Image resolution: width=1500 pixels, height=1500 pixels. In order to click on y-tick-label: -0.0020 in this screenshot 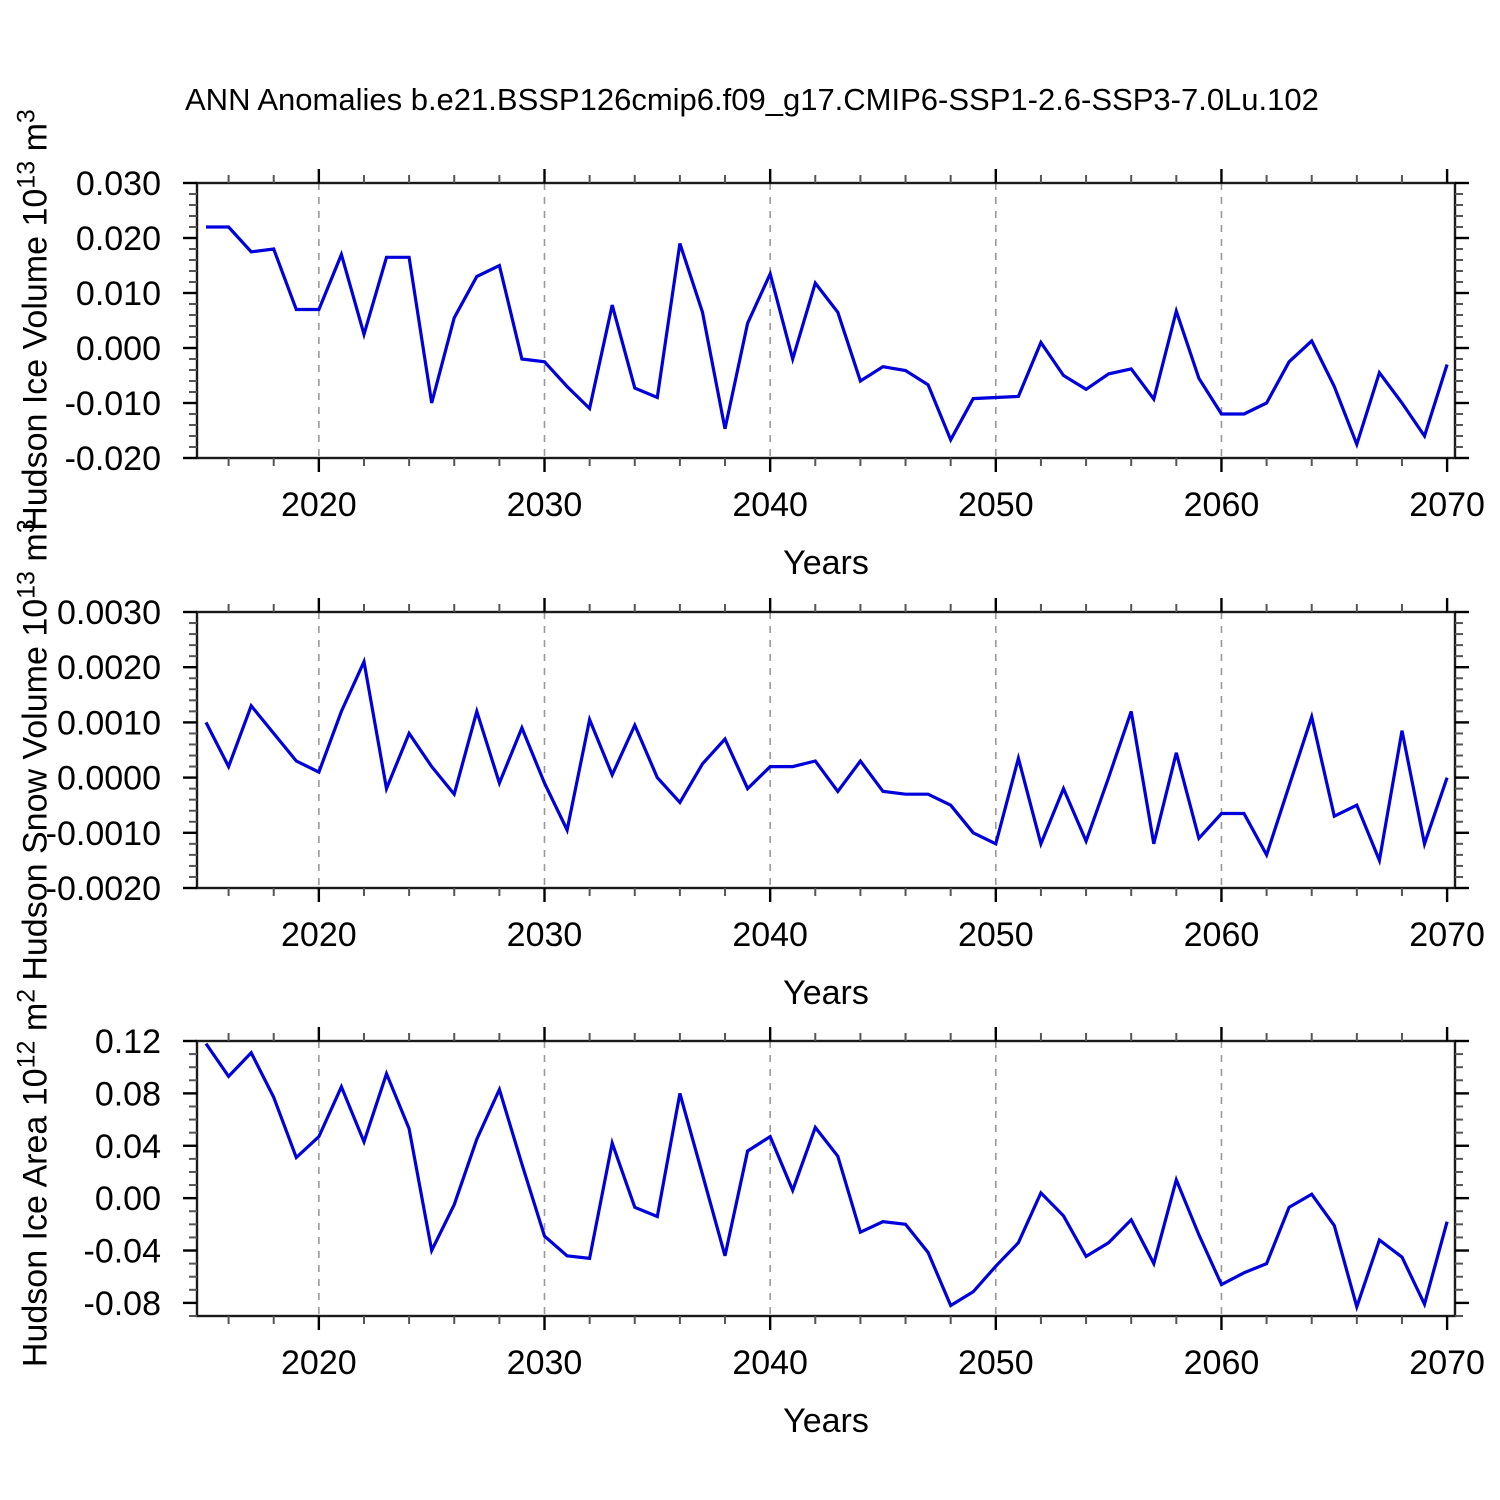, I will do `click(103, 889)`.